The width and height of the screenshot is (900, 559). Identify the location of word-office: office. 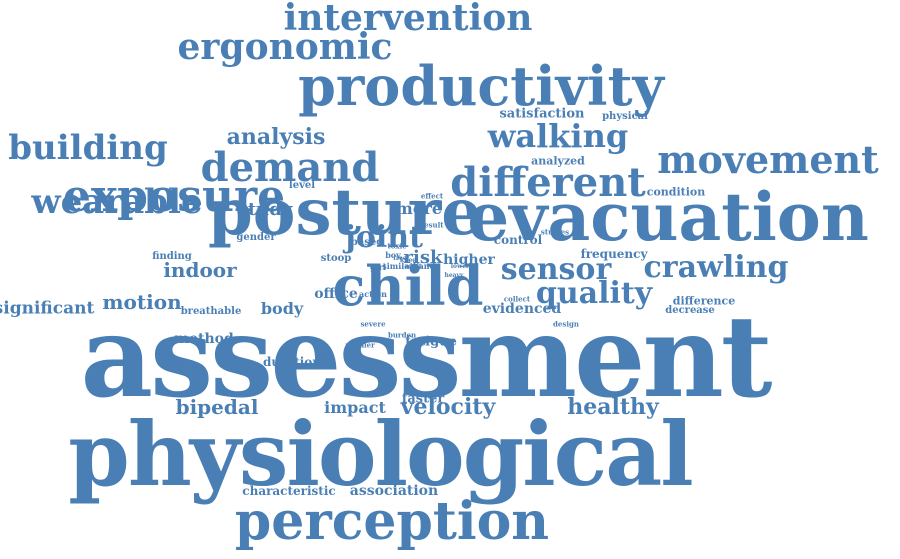
(336, 294).